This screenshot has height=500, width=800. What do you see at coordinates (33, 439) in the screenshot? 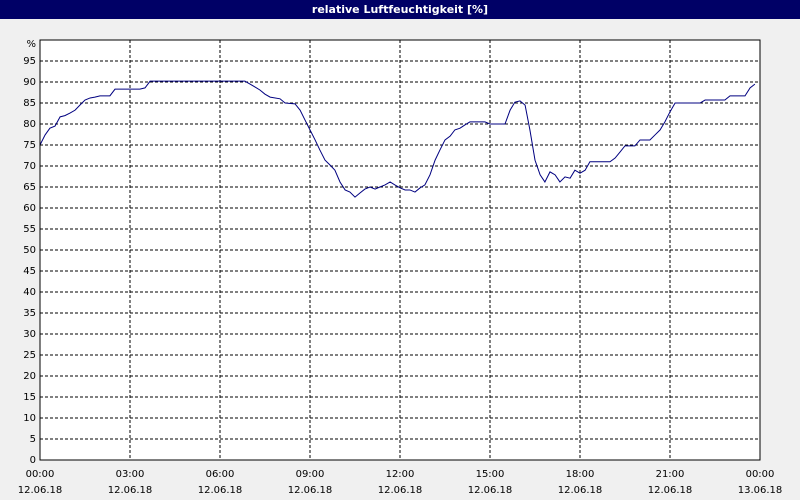
I see `y-tick-label: 5` at bounding box center [33, 439].